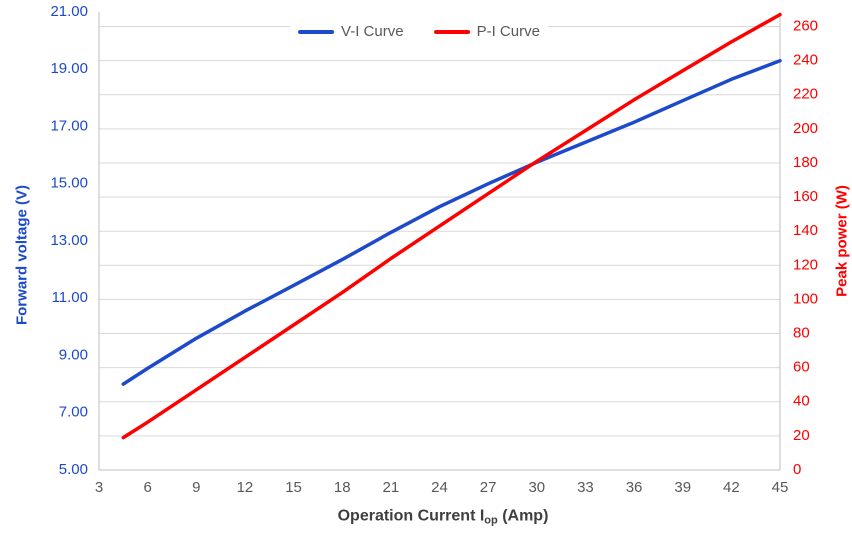 Image resolution: width=852 pixels, height=535 pixels. I want to click on y-right-tick-label: 40, so click(801, 401).